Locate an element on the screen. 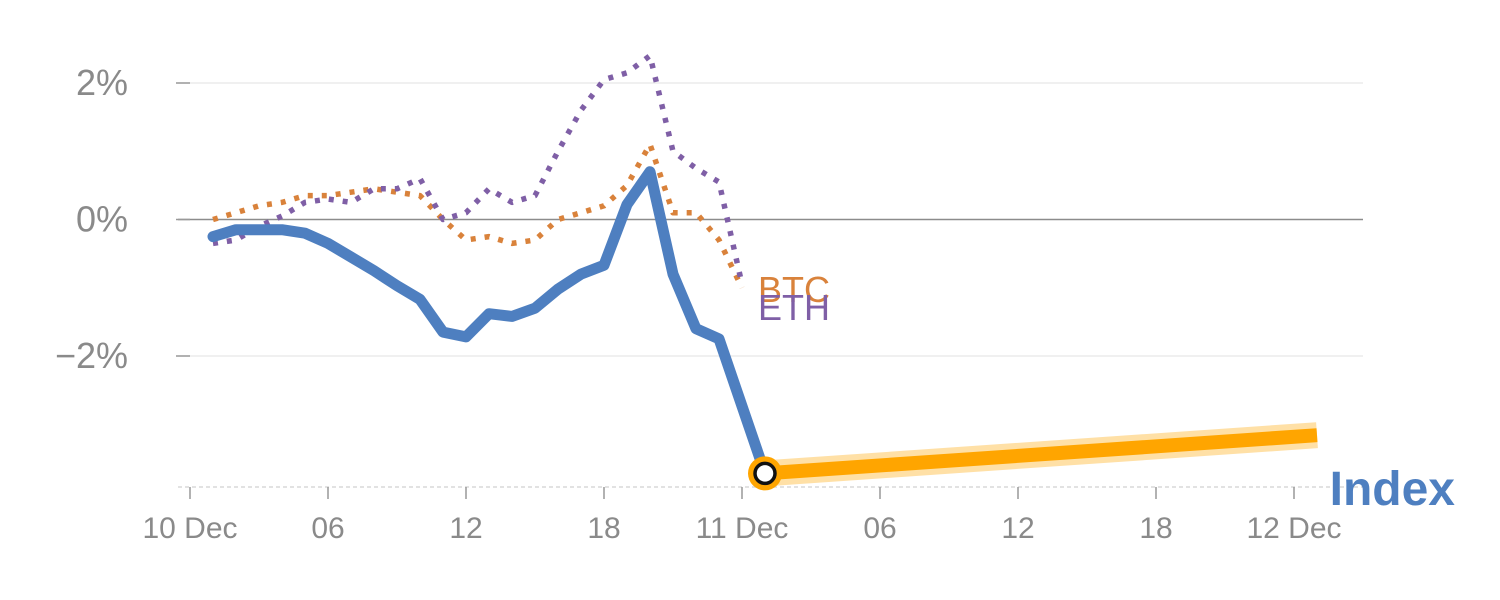 The width and height of the screenshot is (1500, 600). x-tick-label-0: 10 Dec is located at coordinates (189, 528).